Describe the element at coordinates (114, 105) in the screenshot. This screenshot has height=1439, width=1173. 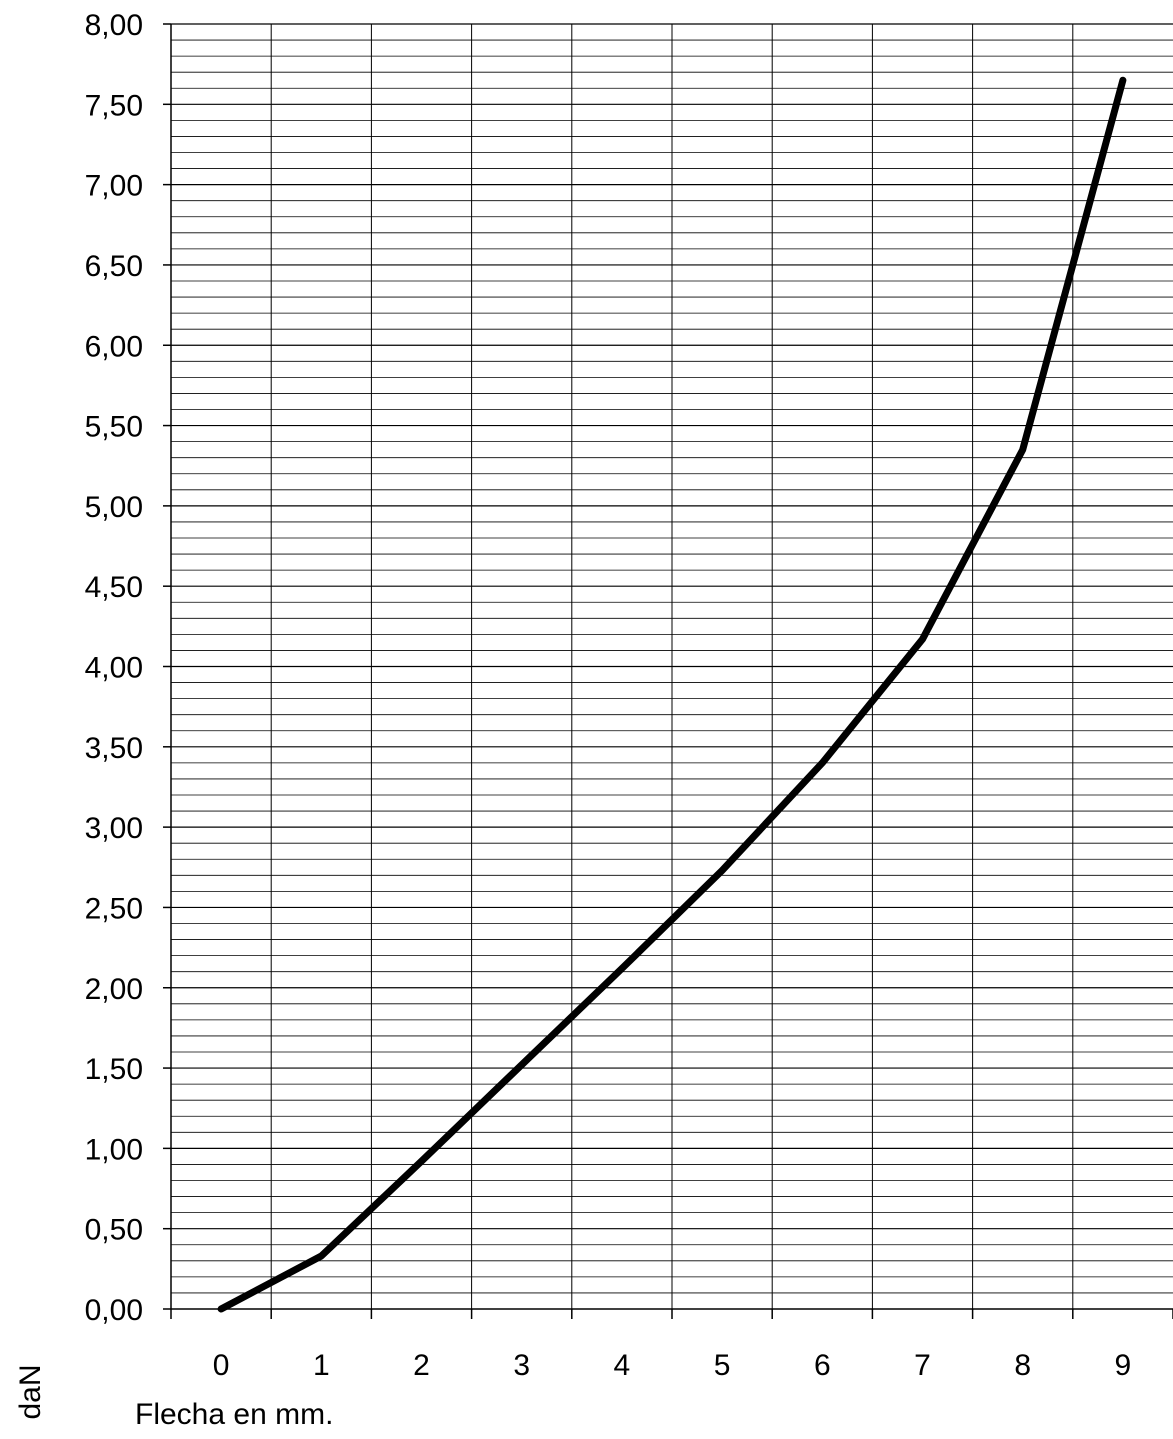
I see `y-tick-label: 7,50` at that location.